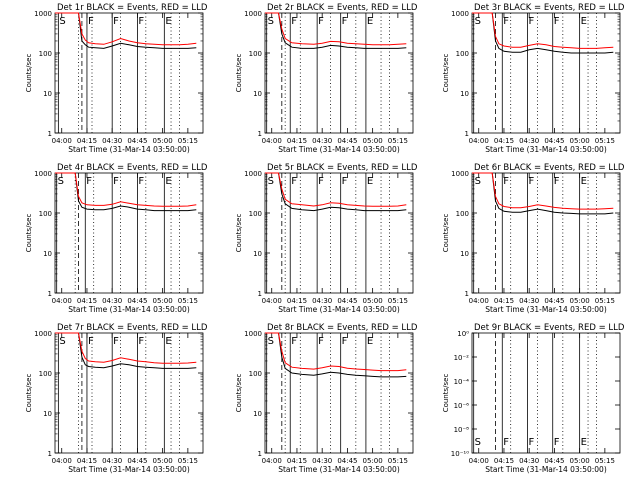 The image size is (640, 480). I want to click on y-tick-label: 10⁰, so click(463, 334).